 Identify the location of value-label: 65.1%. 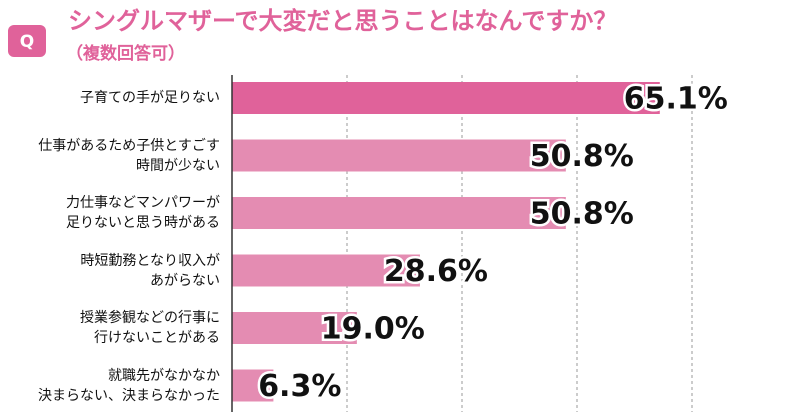
(676, 99).